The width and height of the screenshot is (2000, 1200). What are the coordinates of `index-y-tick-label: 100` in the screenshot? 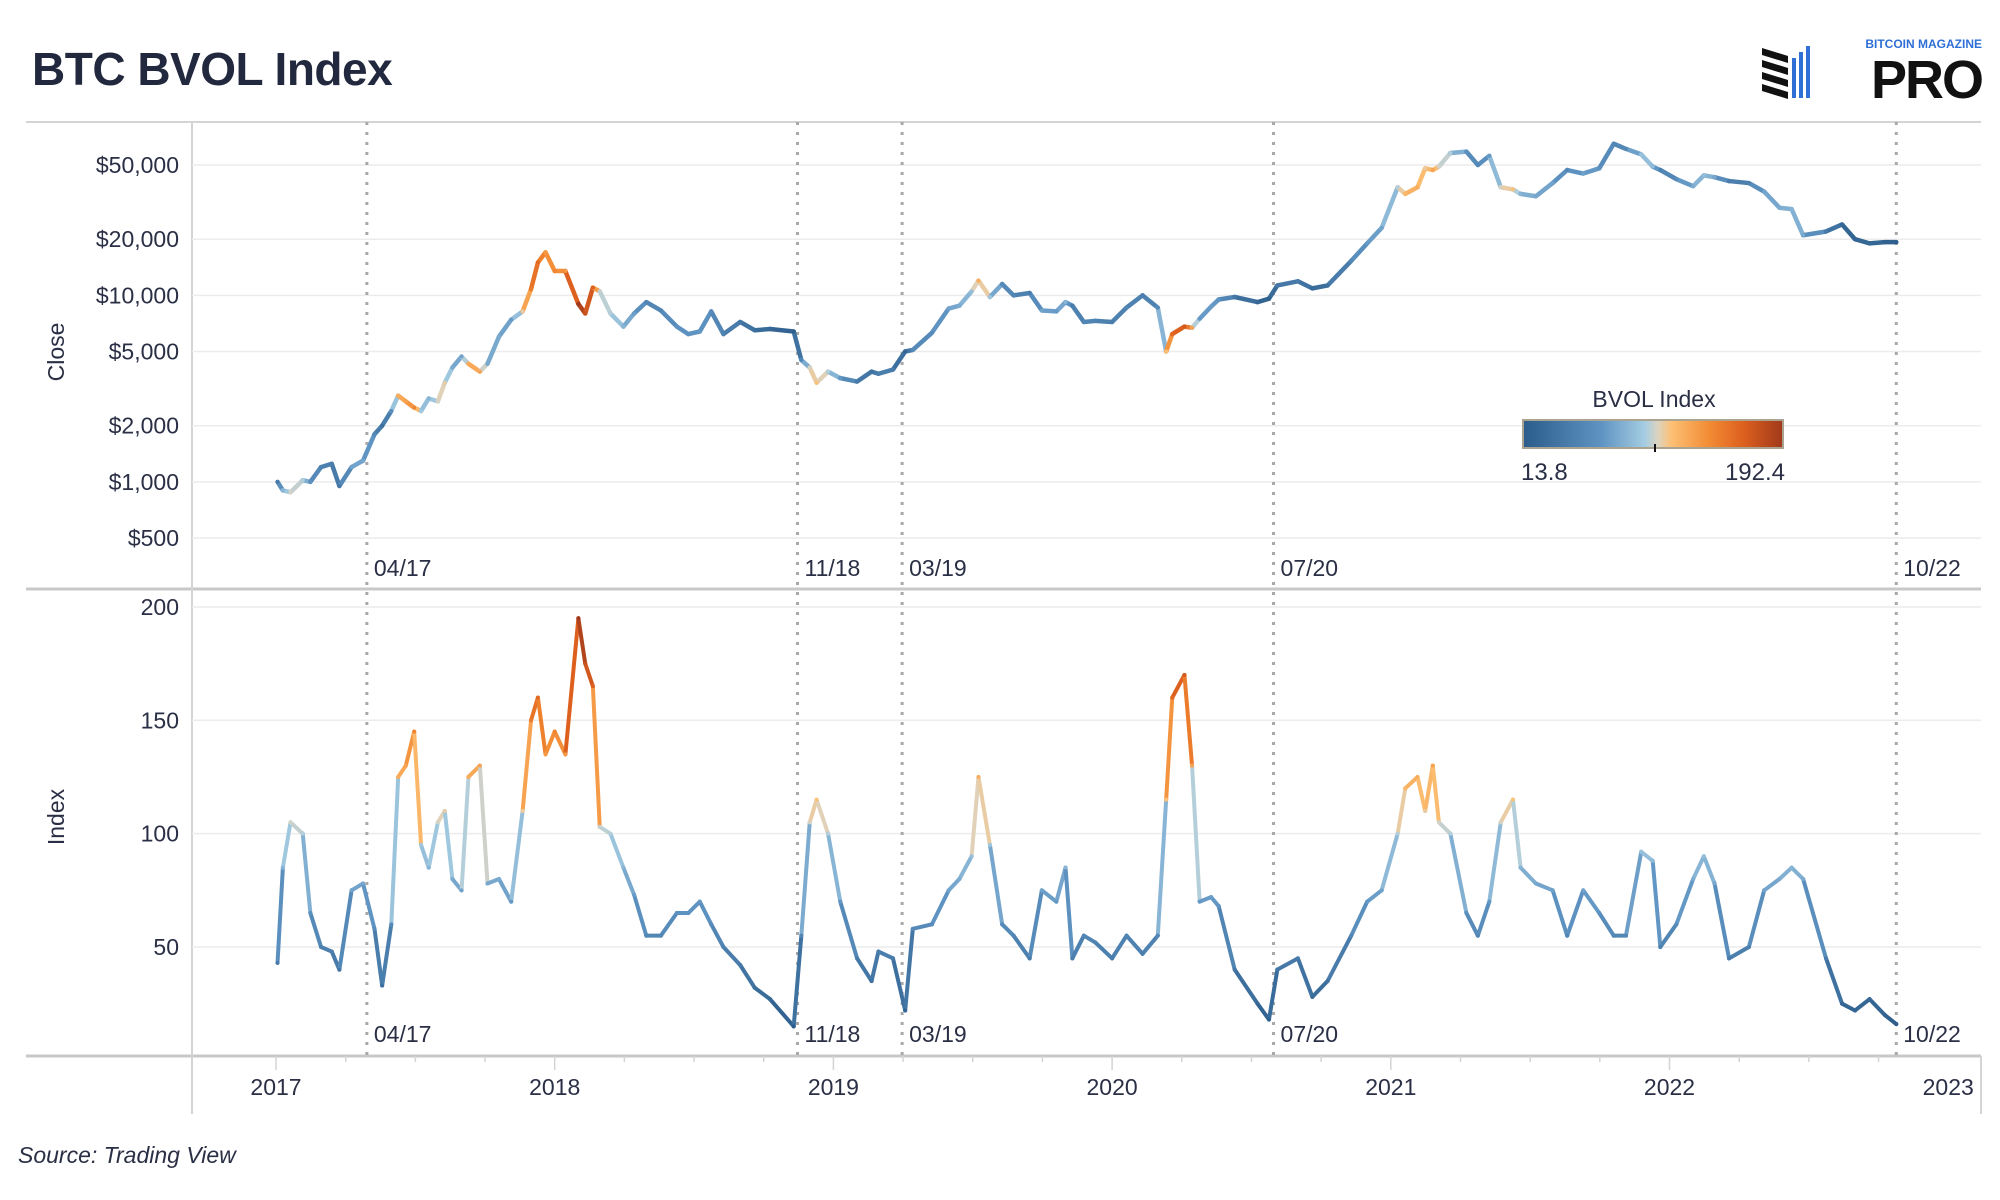 It's located at (160, 834).